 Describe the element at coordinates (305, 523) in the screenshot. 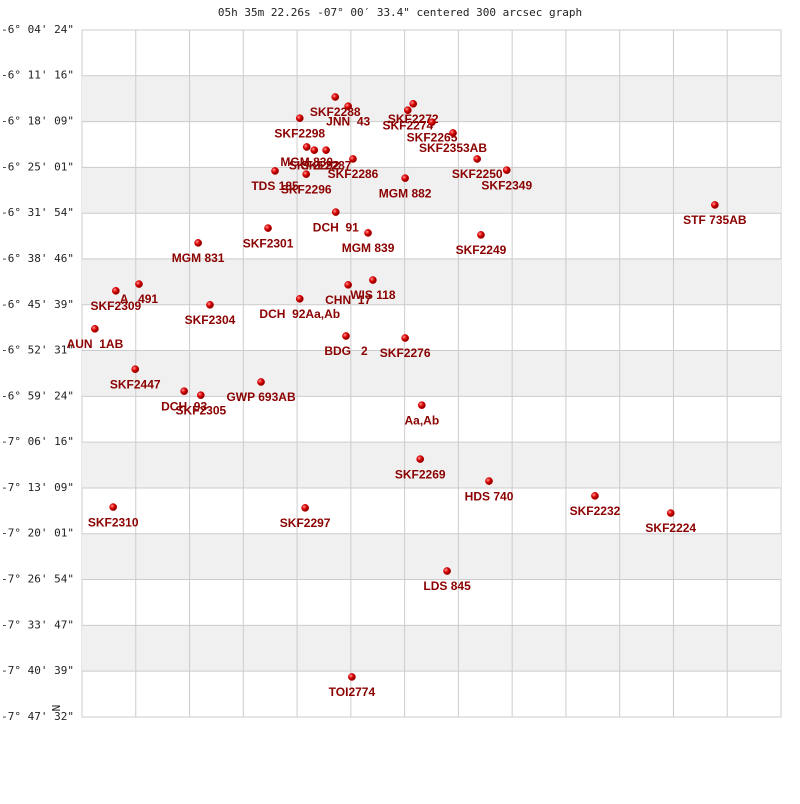

I see `star-label: SKF2297` at that location.